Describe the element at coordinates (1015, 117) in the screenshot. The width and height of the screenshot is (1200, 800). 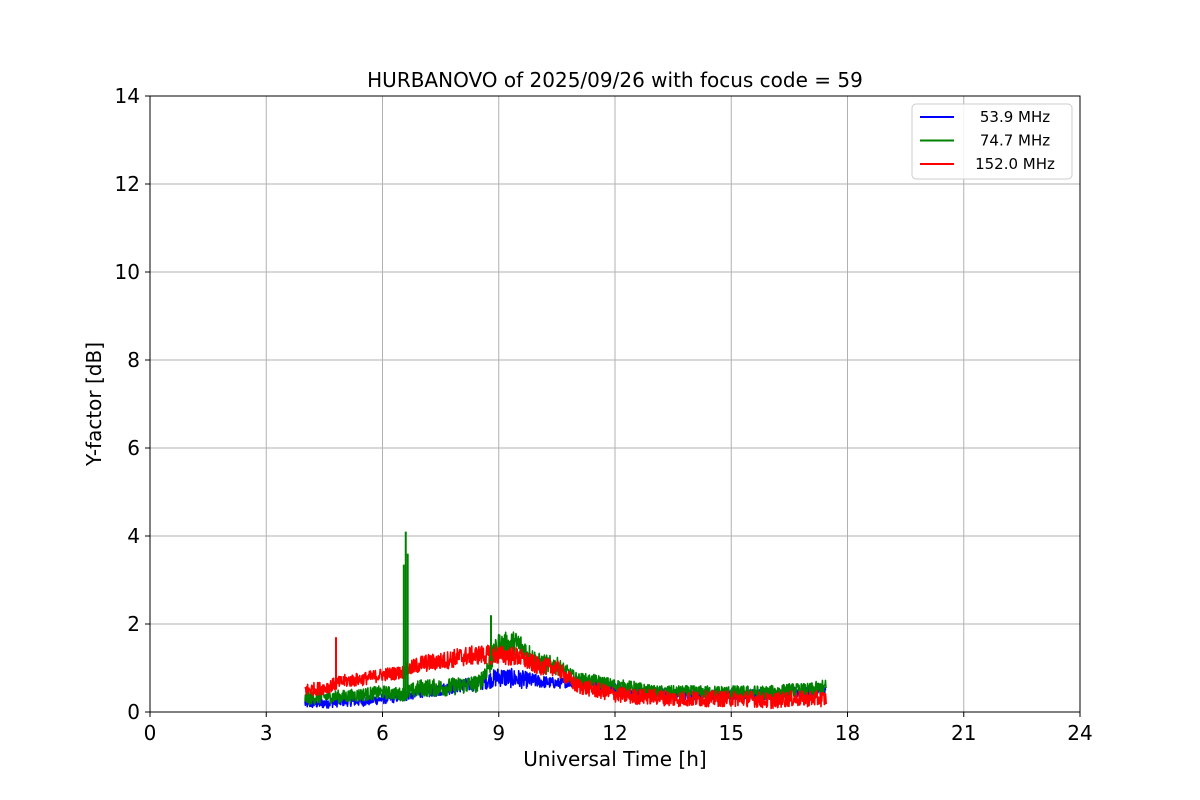
I see `legend-label: 53.9 MHz` at that location.